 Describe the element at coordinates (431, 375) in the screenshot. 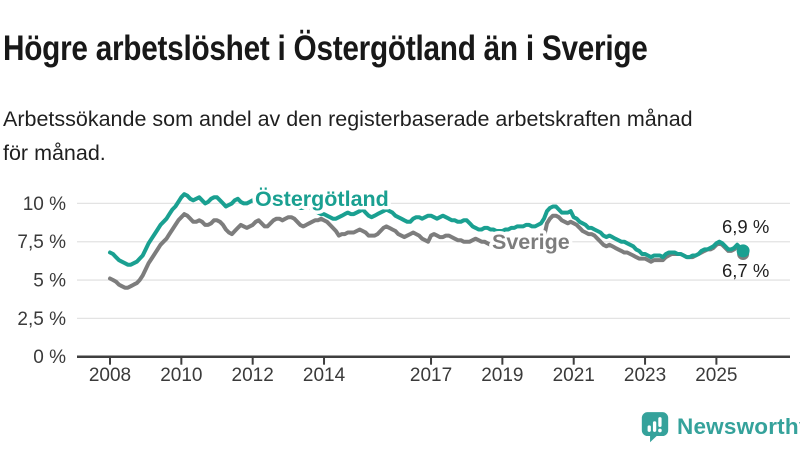

I see `x-tick-label: 2017` at that location.